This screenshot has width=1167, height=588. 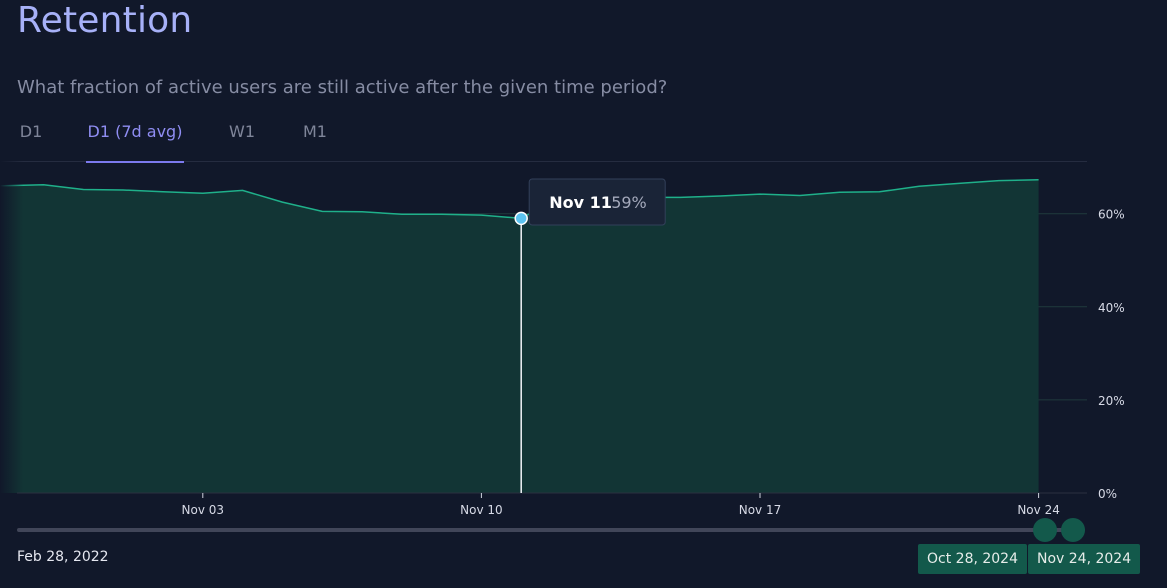 I want to click on date-range-track, so click(x=551, y=530).